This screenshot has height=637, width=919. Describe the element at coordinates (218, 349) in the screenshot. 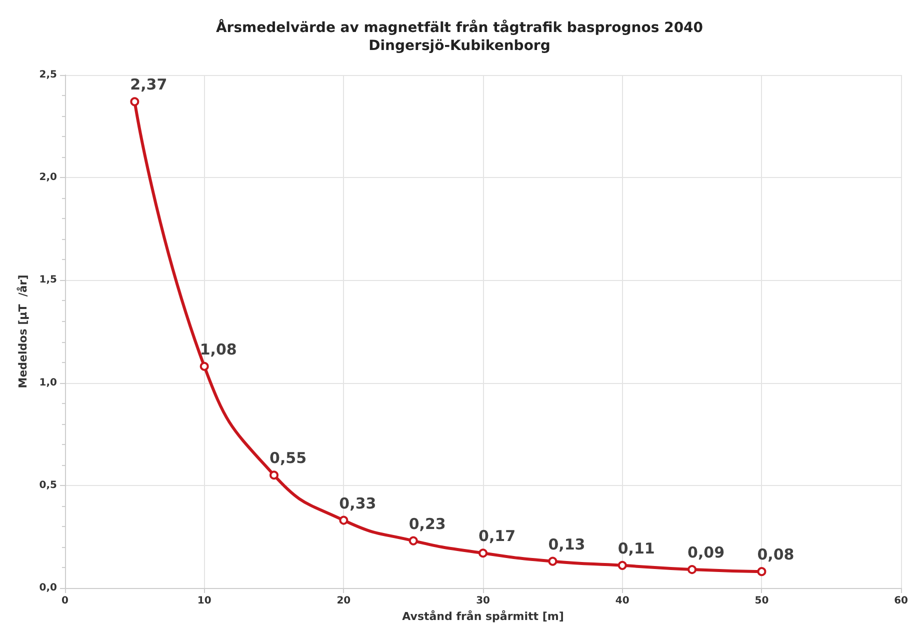

I see `data-label: 1,08` at that location.